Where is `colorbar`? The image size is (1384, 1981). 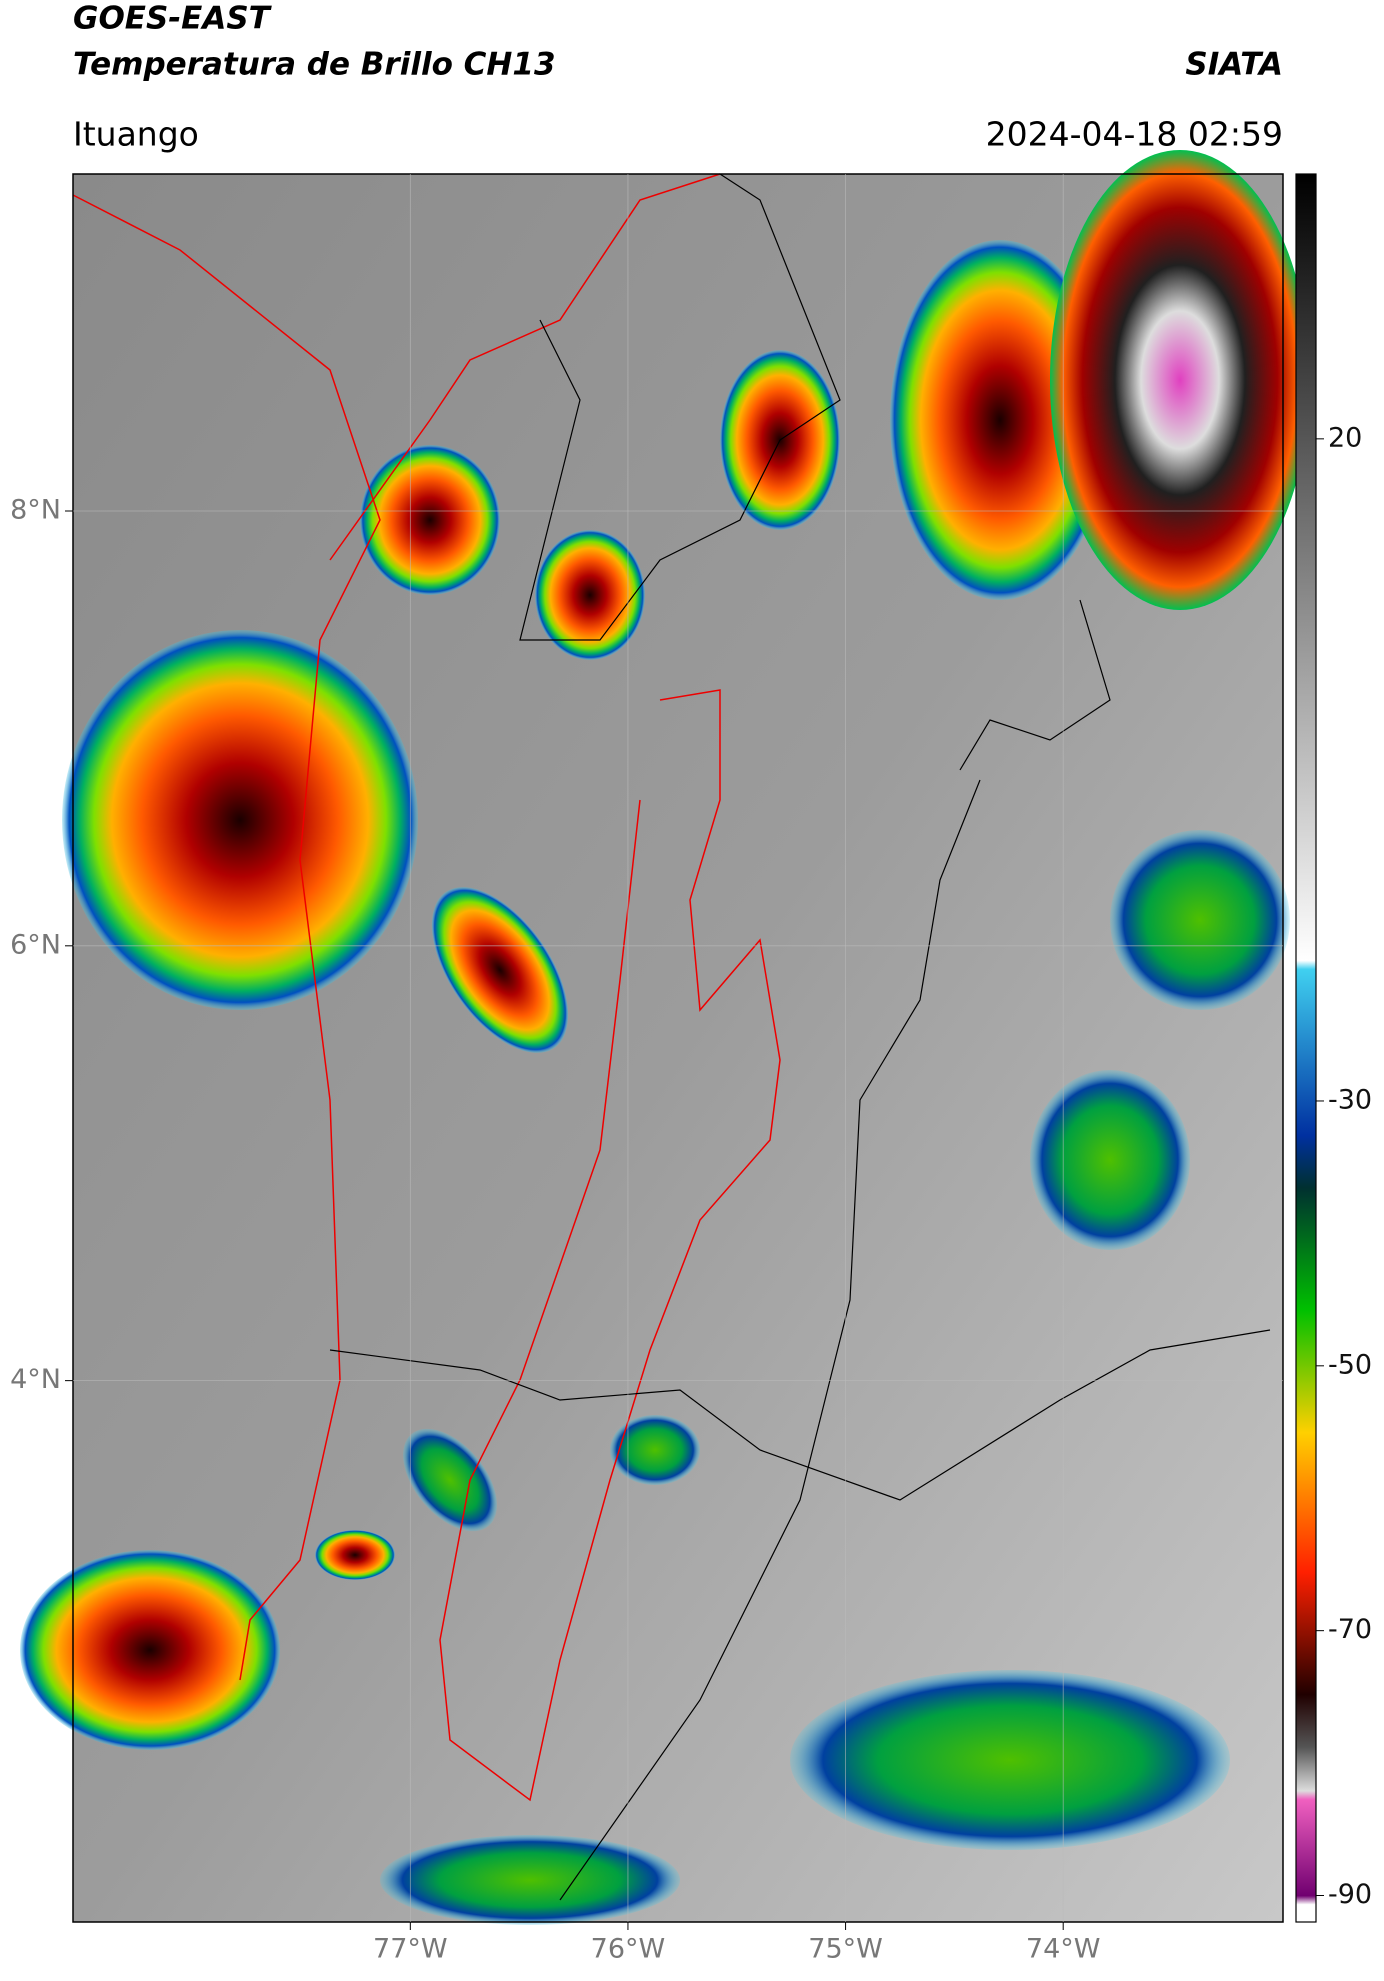
colorbar is located at coordinates (1306, 1048).